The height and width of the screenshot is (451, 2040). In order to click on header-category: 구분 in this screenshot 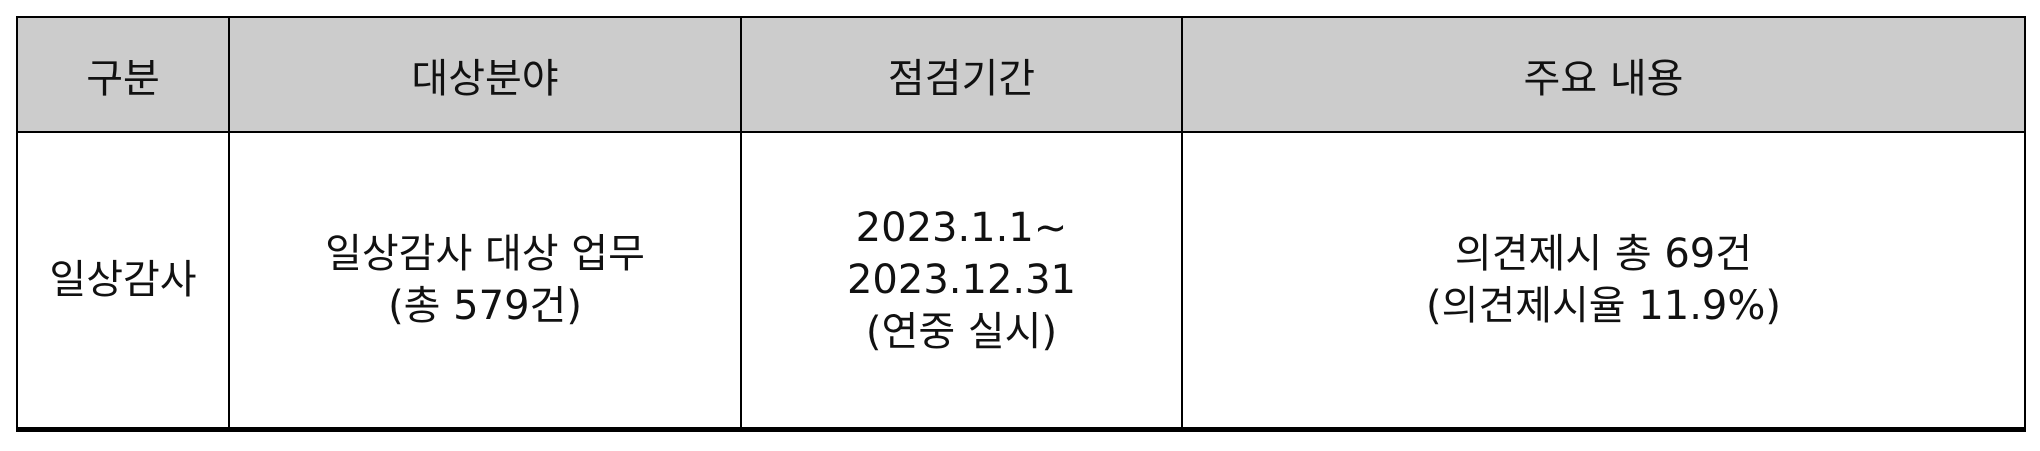, I will do `click(123, 75)`.